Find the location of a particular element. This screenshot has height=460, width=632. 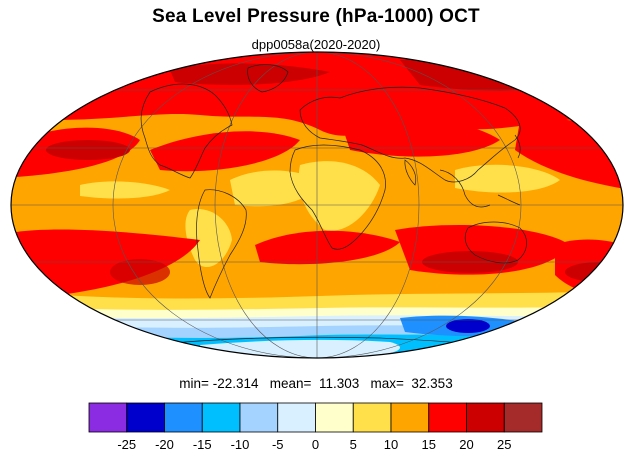

field-satl is located at coordinates (327, 247).